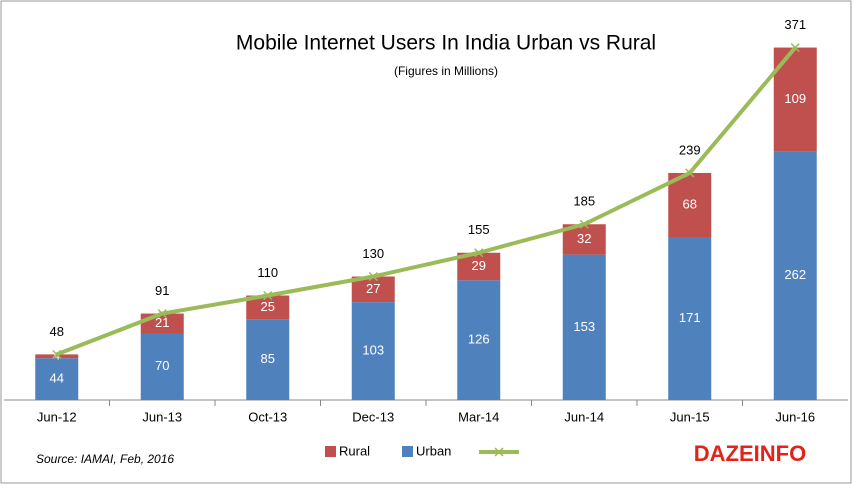 This screenshot has height=490, width=853. I want to click on value-label: 171, so click(690, 317).